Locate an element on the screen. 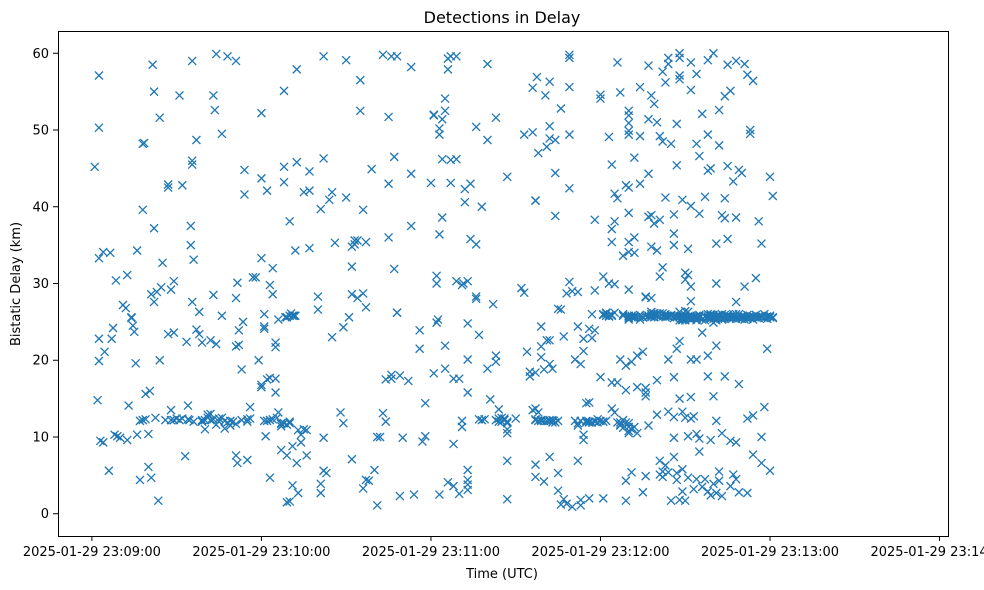  x-tick-label: 2025-01-29 23:12:00 is located at coordinates (600, 552).